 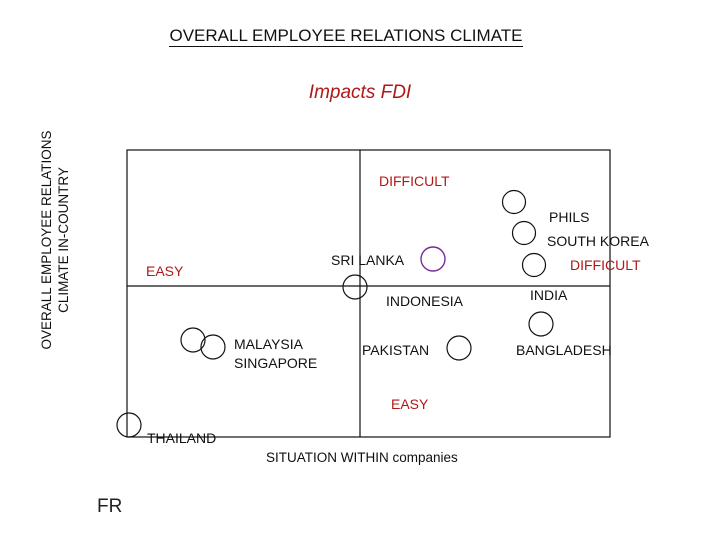 What do you see at coordinates (213, 347) in the screenshot?
I see `marker-singapore` at bounding box center [213, 347].